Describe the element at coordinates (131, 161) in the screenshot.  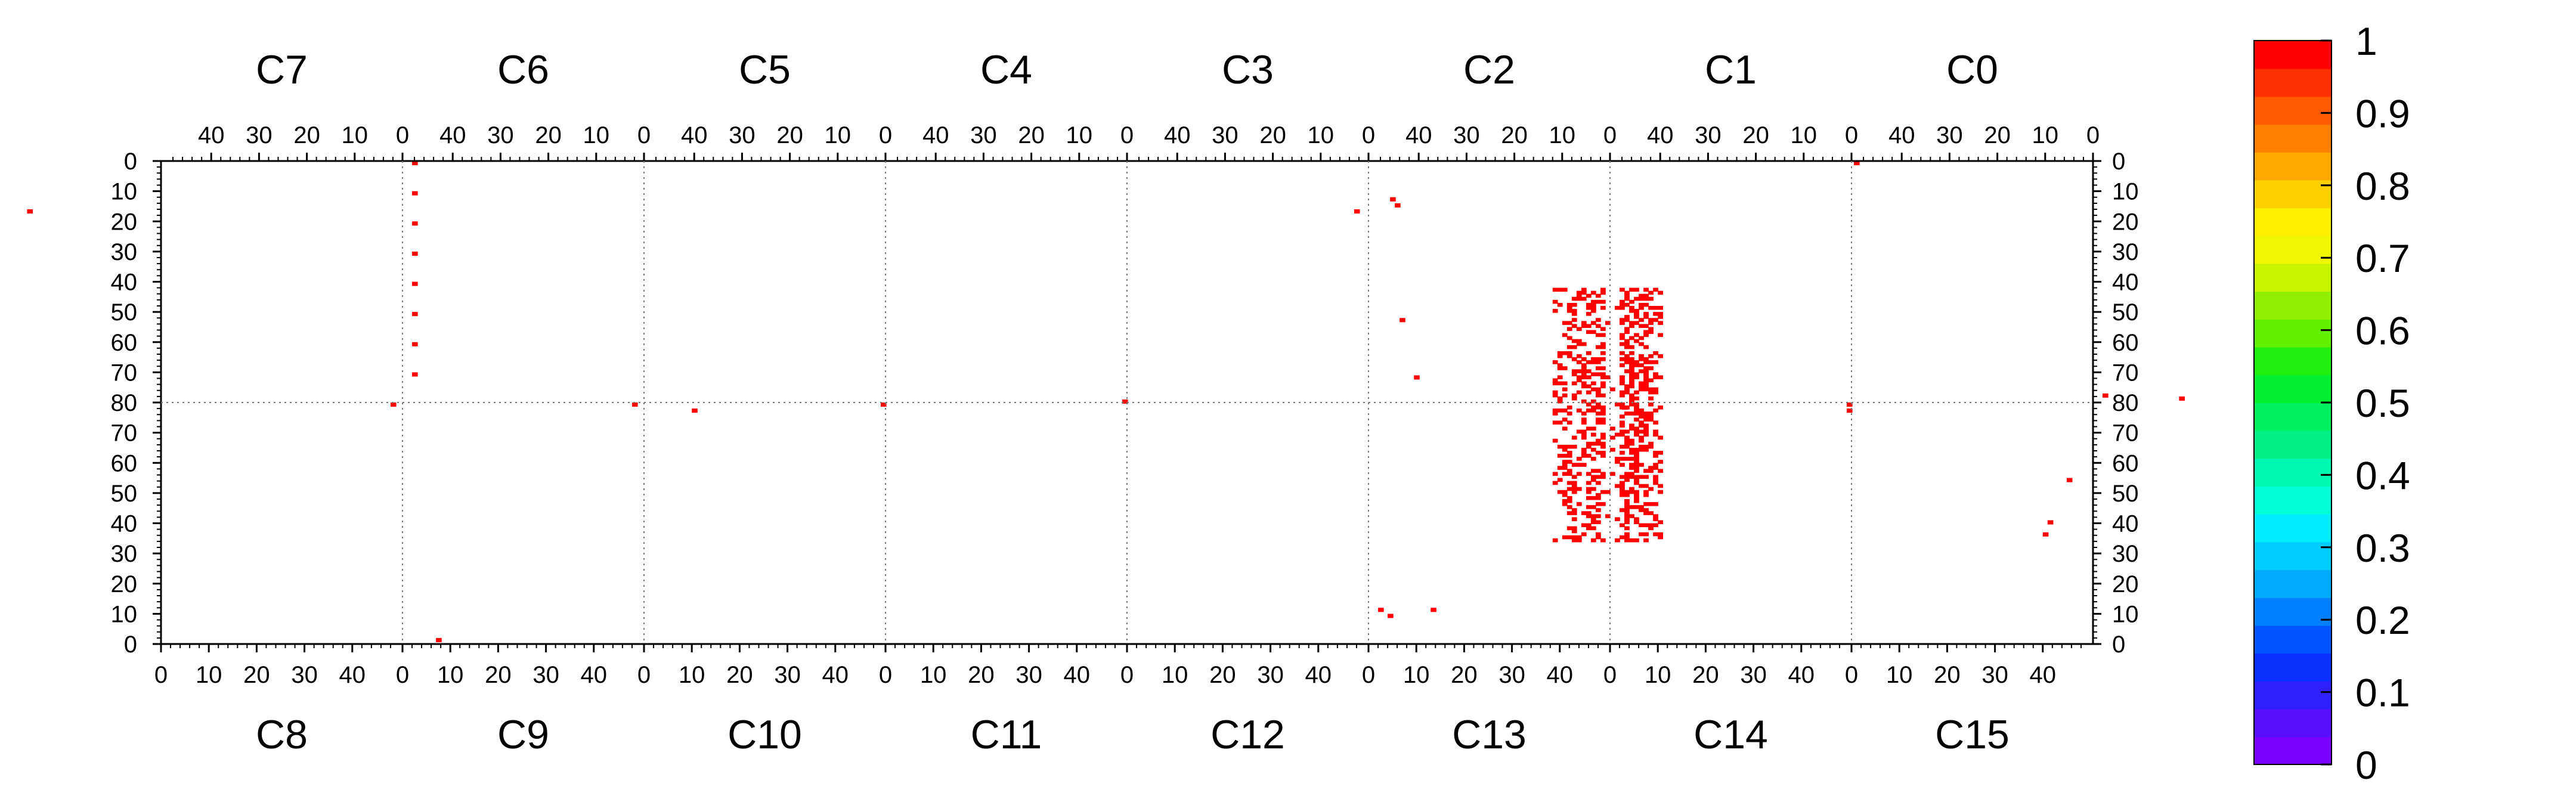
I see `y-tick-label-left: 0` at that location.